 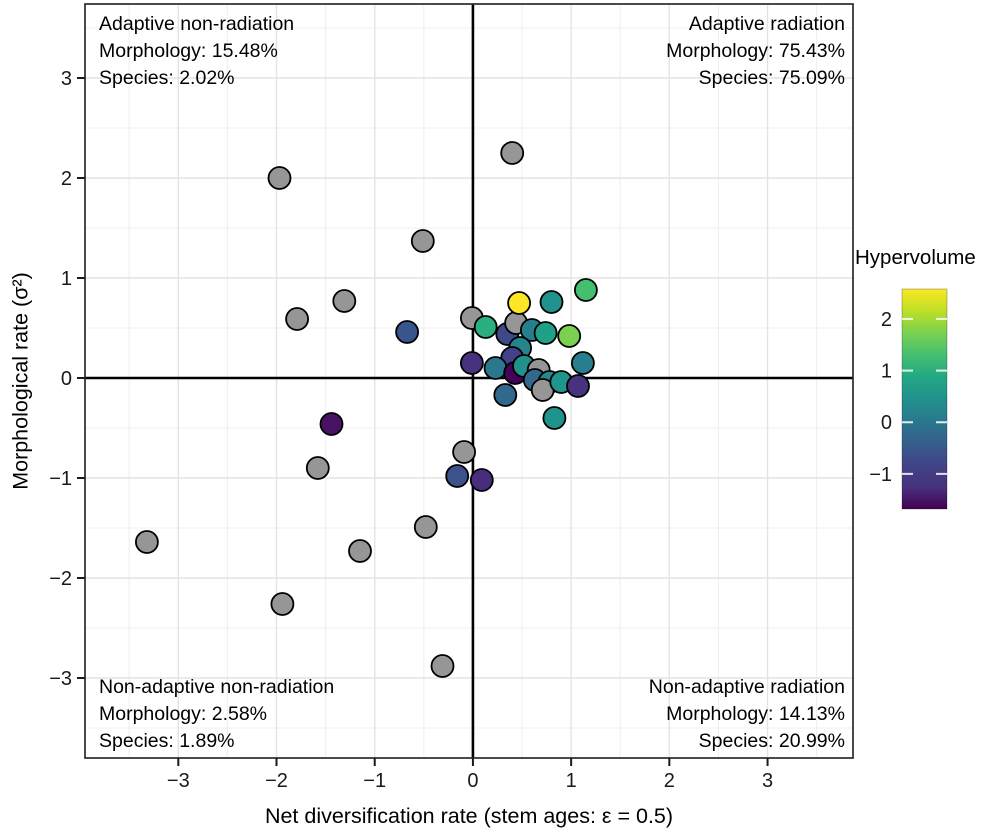 I want to click on quadrant-morphology: Morphology: 75.43%, so click(x=755, y=51).